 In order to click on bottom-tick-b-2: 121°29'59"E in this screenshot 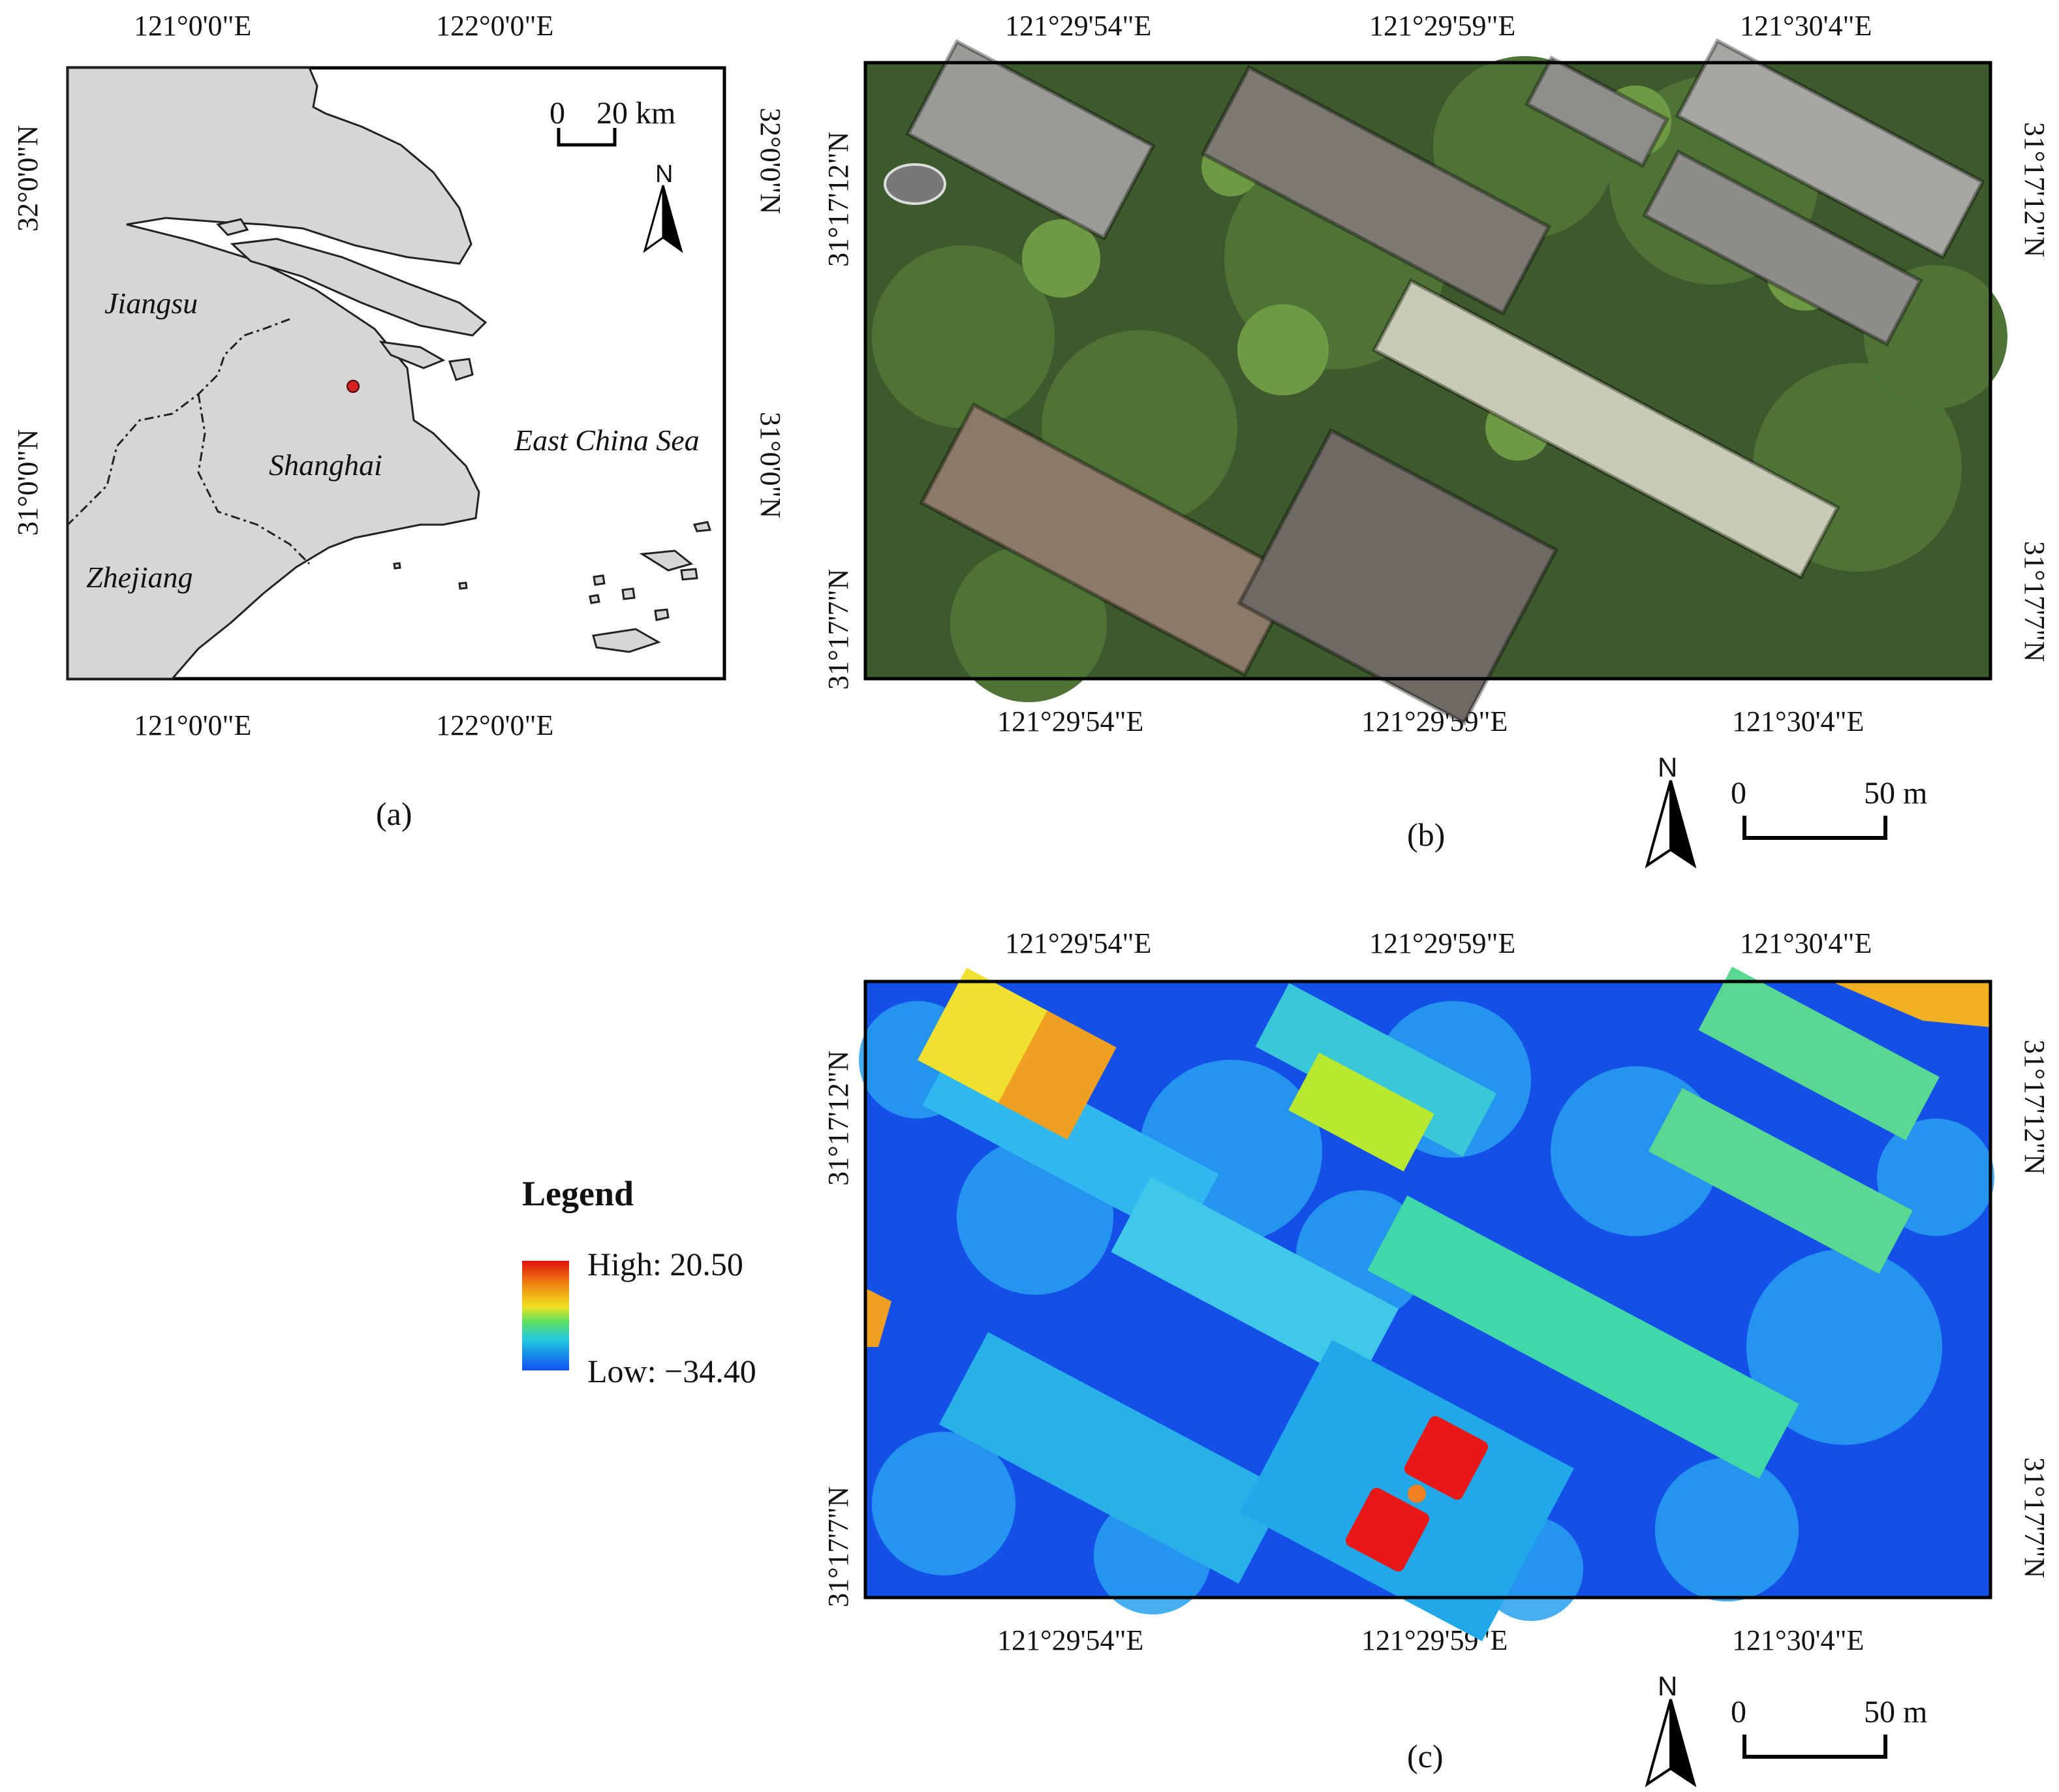, I will do `click(1434, 721)`.